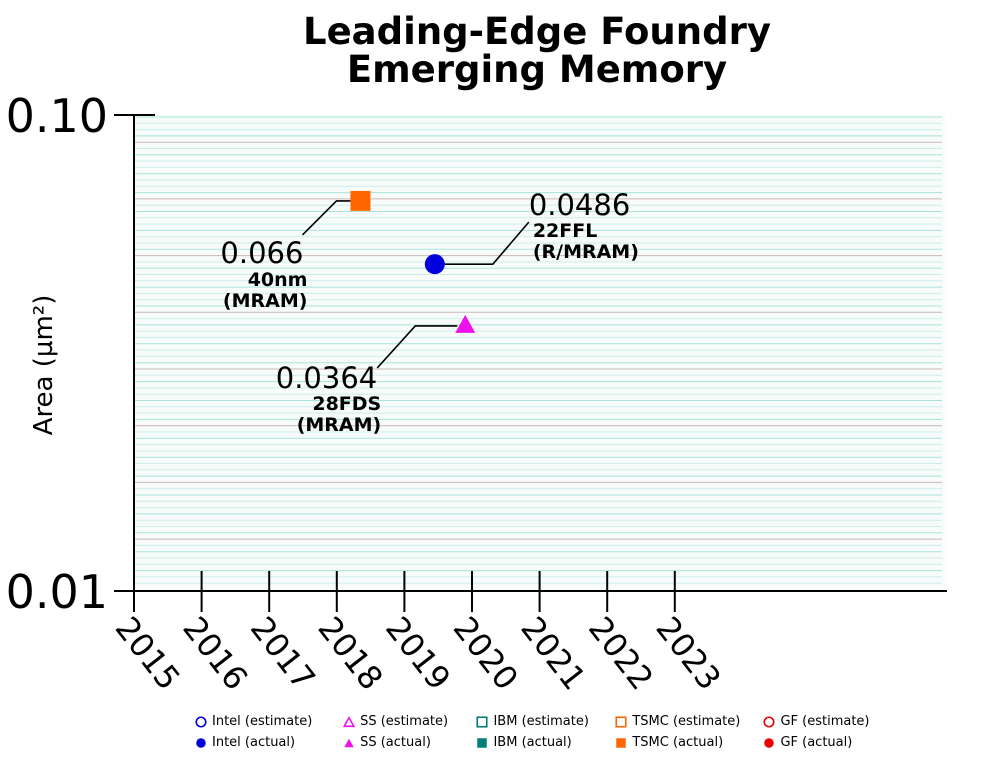  I want to click on x-tick-label: 2015, so click(148, 654).